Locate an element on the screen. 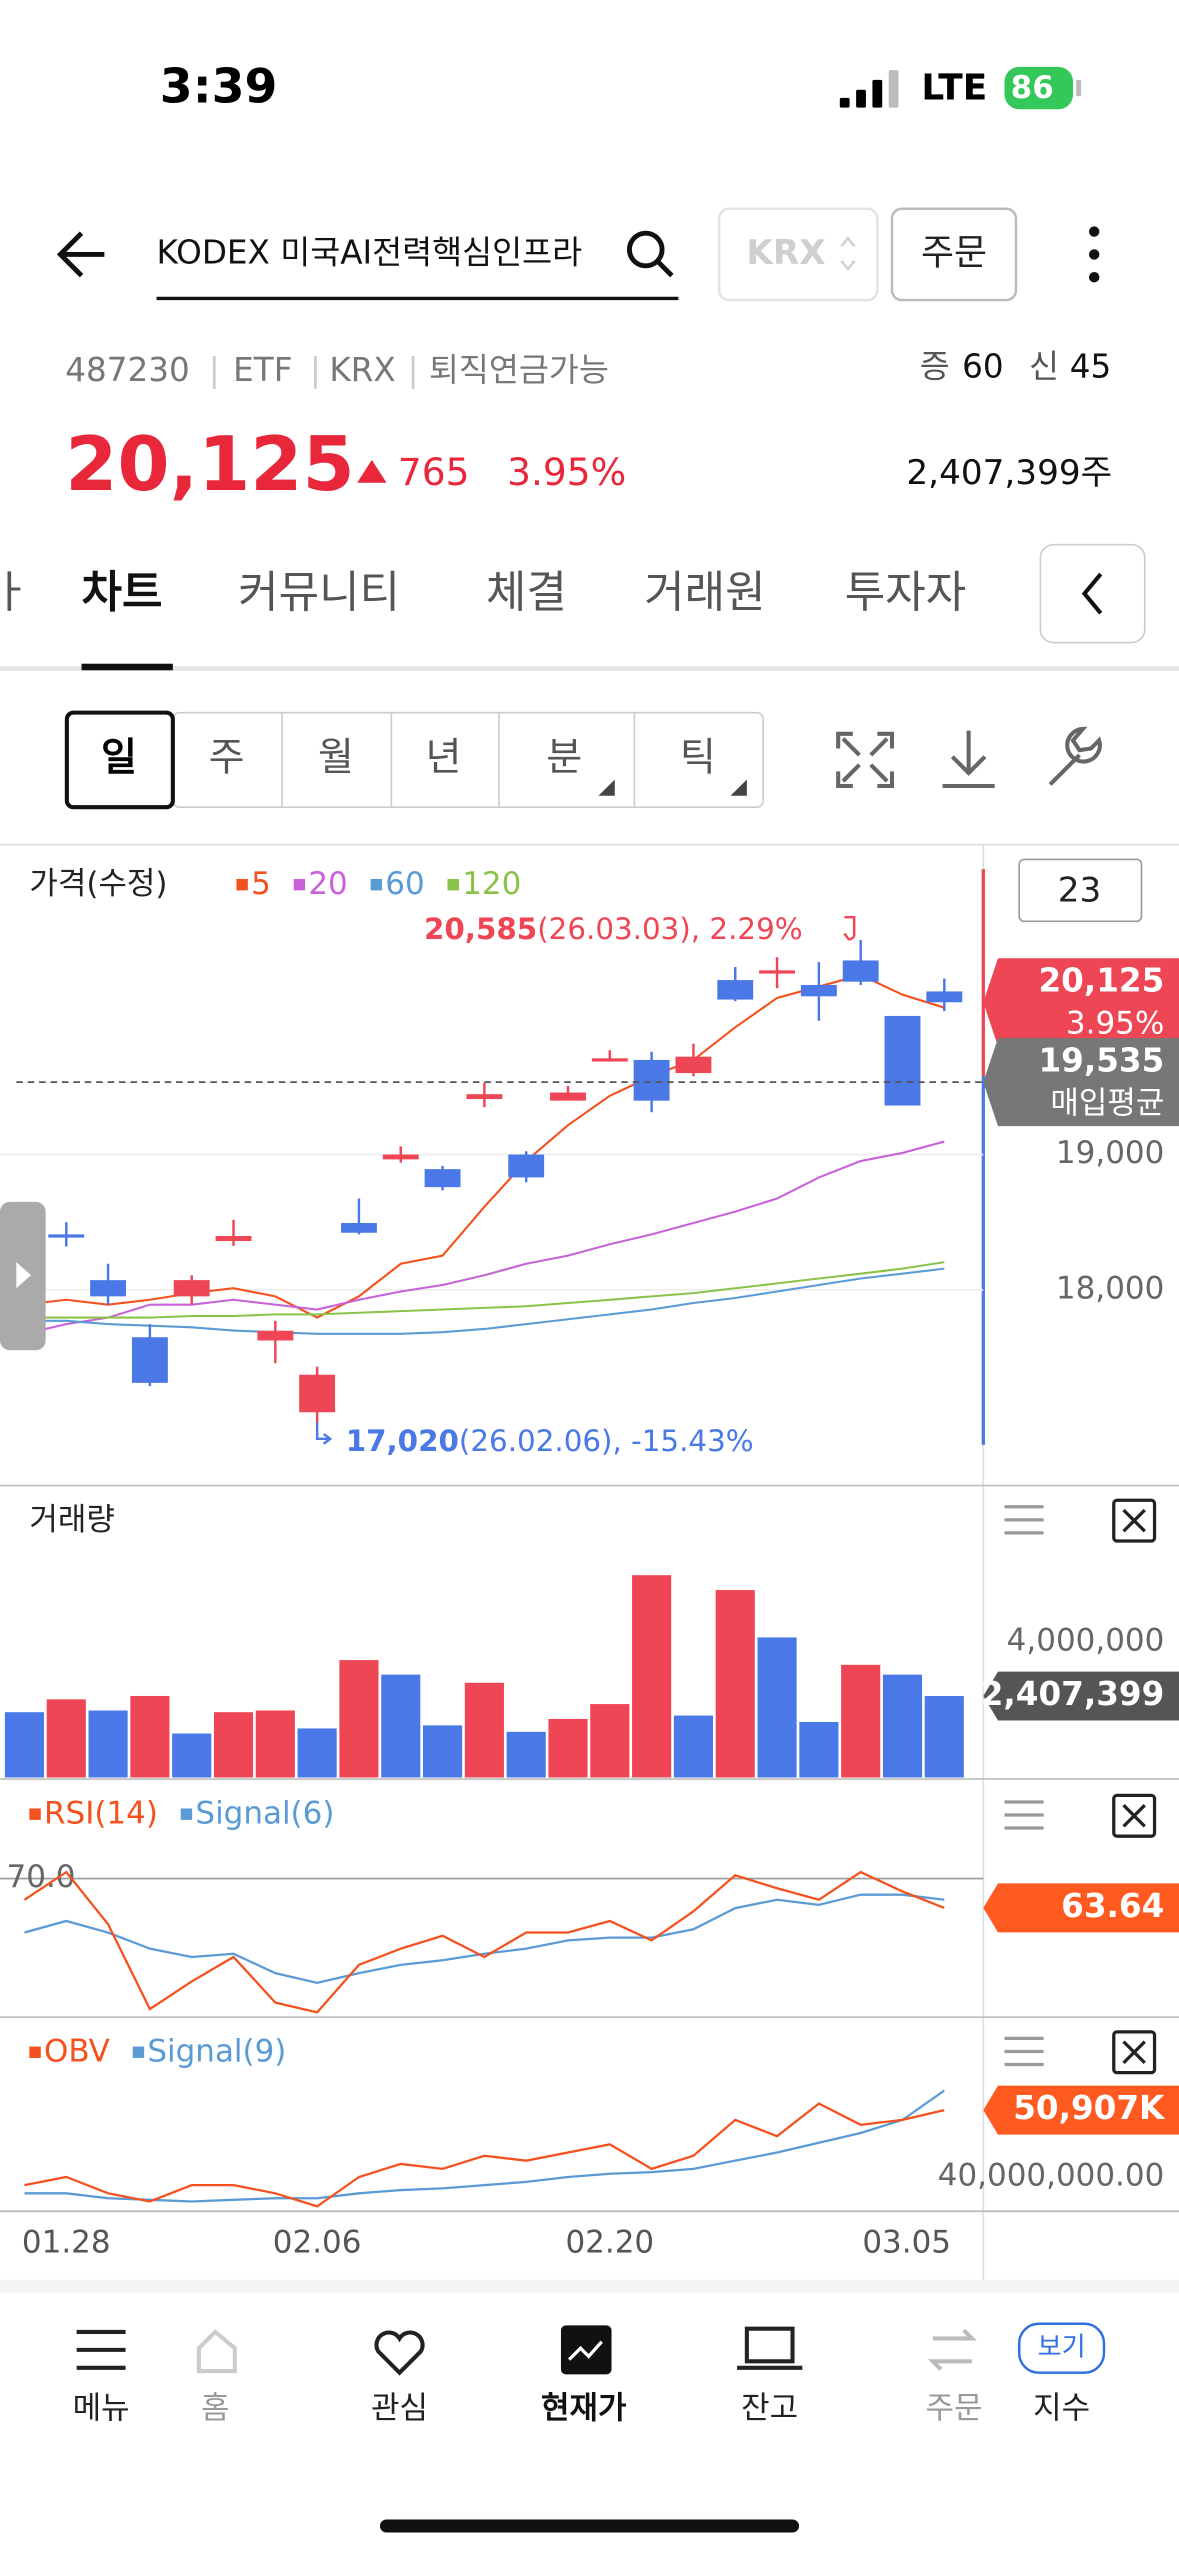  high-note-detail: (26.03.03), 2.29% is located at coordinates (669, 929).